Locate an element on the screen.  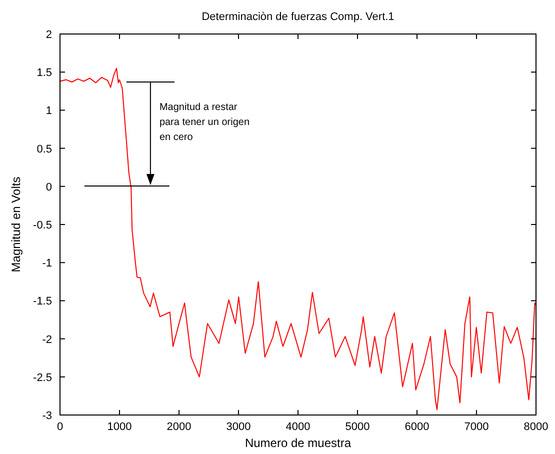
x-tick-label: 8000 is located at coordinates (536, 427).